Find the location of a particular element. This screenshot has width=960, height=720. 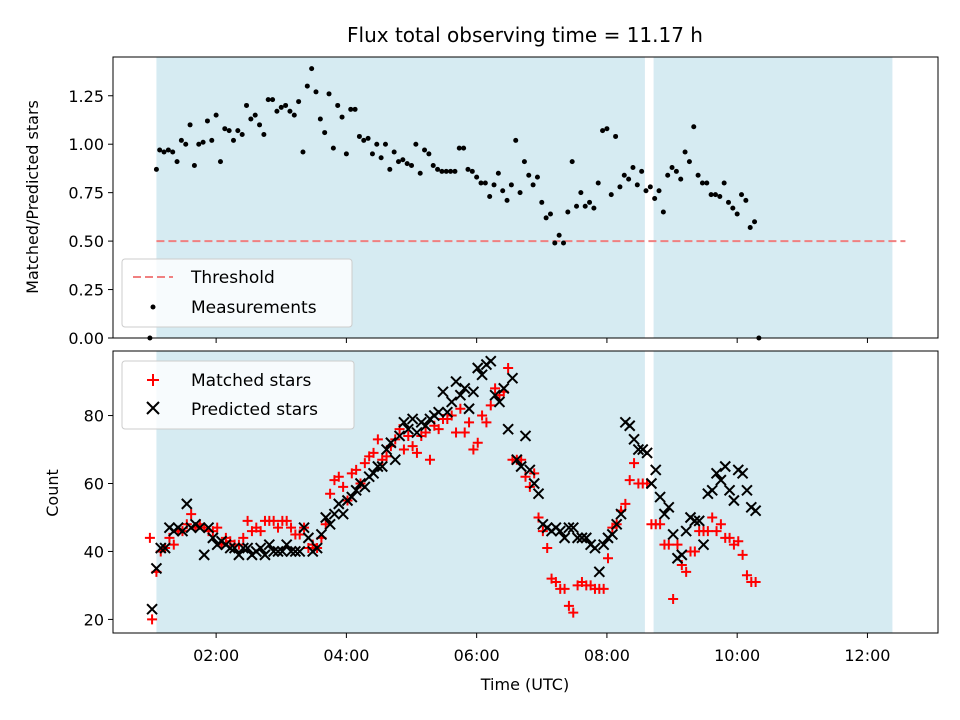

count-x-tick-label: 12:00 is located at coordinates (867, 655).